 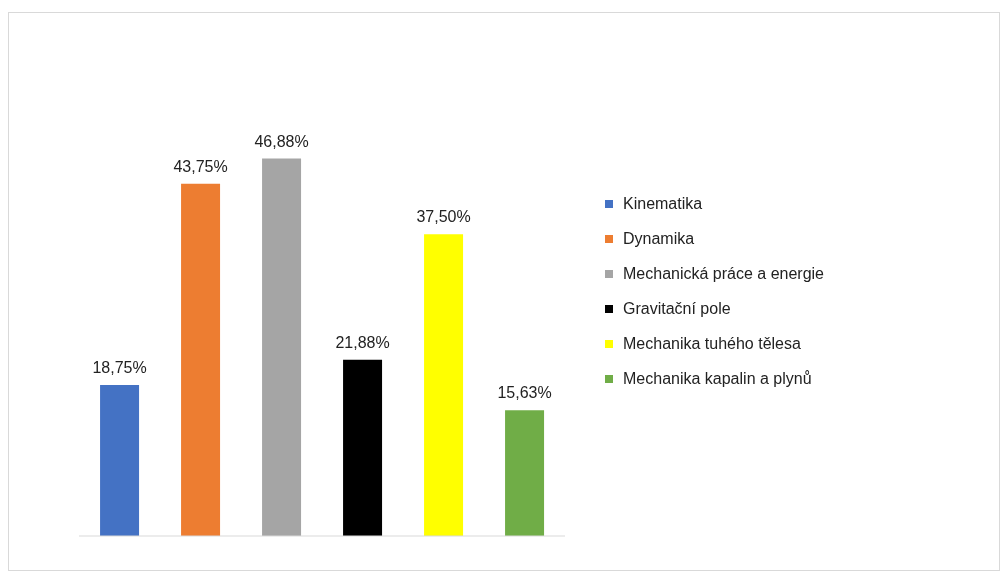 What do you see at coordinates (724, 273) in the screenshot?
I see `legend-label: Mechanická práce a energie` at bounding box center [724, 273].